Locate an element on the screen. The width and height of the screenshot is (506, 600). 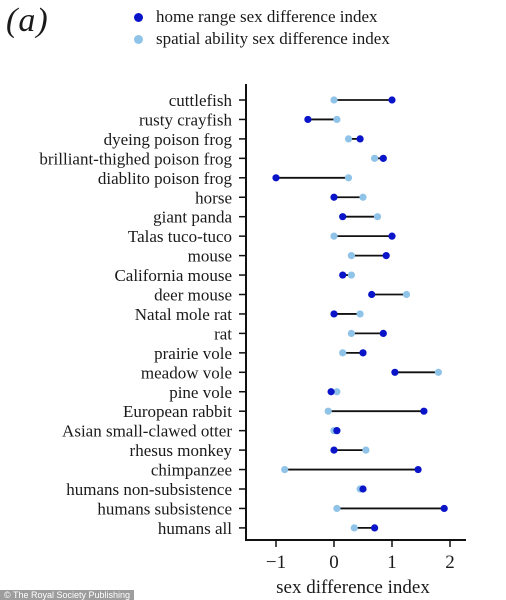
category-label: prairie vole is located at coordinates (193, 353).